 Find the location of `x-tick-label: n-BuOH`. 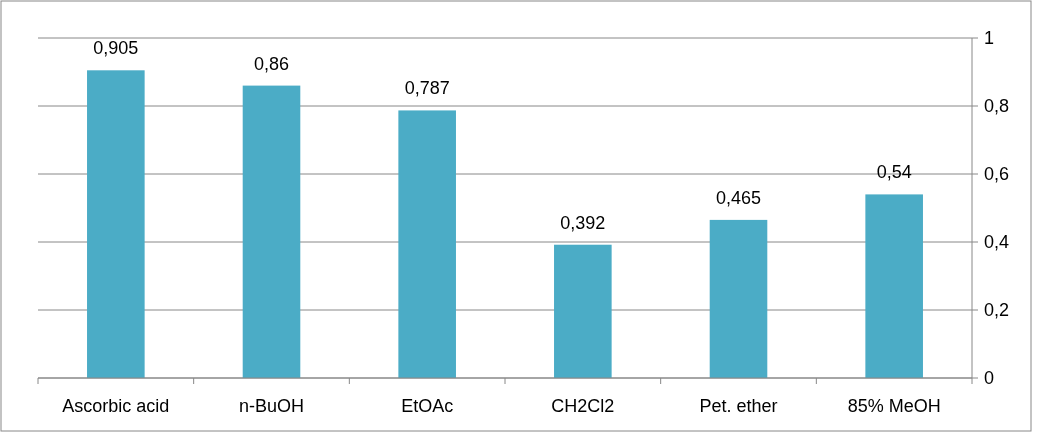

x-tick-label: n-BuOH is located at coordinates (271, 406).